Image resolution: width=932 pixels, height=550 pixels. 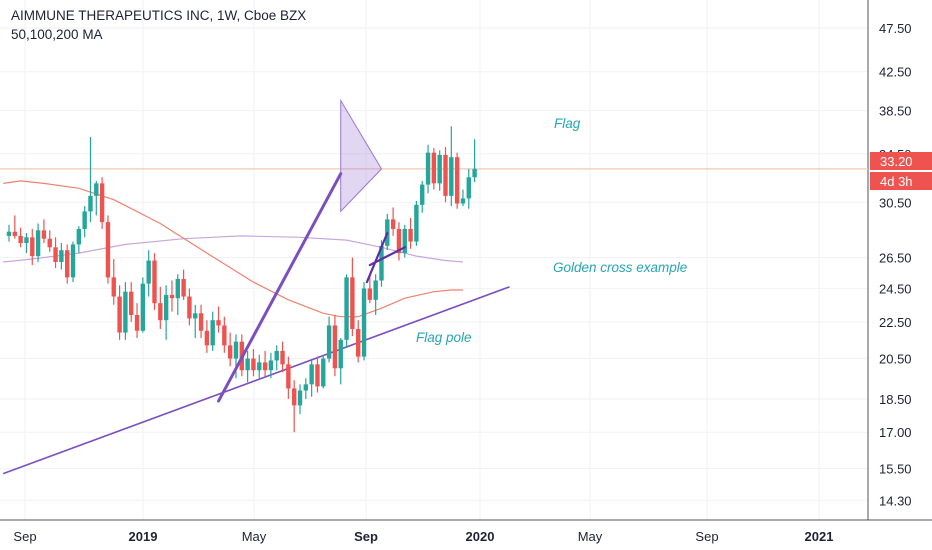 What do you see at coordinates (895, 202) in the screenshot?
I see `y-tick-label: 30.50` at bounding box center [895, 202].